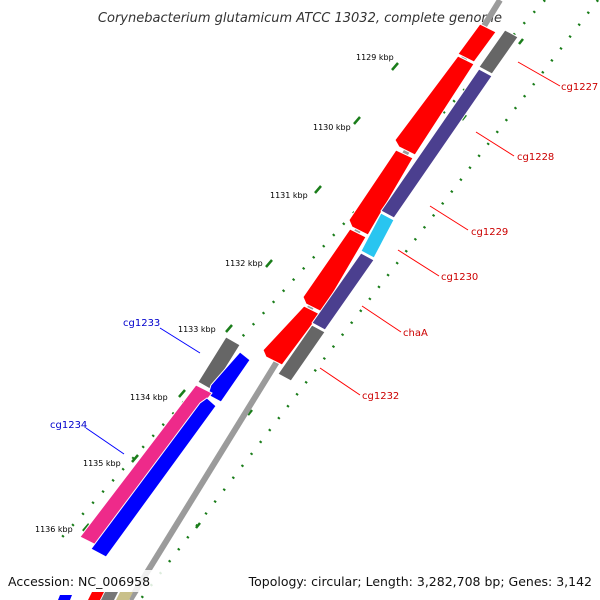  I want to click on gene-label-cg1233: cg1233, so click(141, 323).